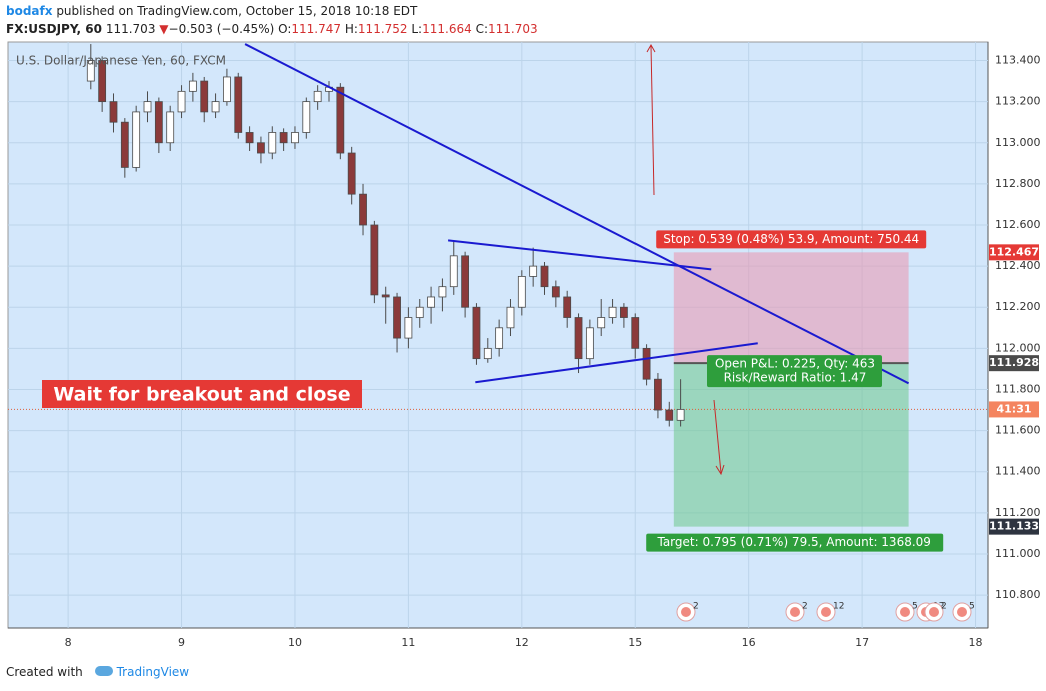 The width and height of the screenshot is (1046, 691). What do you see at coordinates (1018, 471) in the screenshot?
I see `y-tick-label: 111.400` at bounding box center [1018, 471].